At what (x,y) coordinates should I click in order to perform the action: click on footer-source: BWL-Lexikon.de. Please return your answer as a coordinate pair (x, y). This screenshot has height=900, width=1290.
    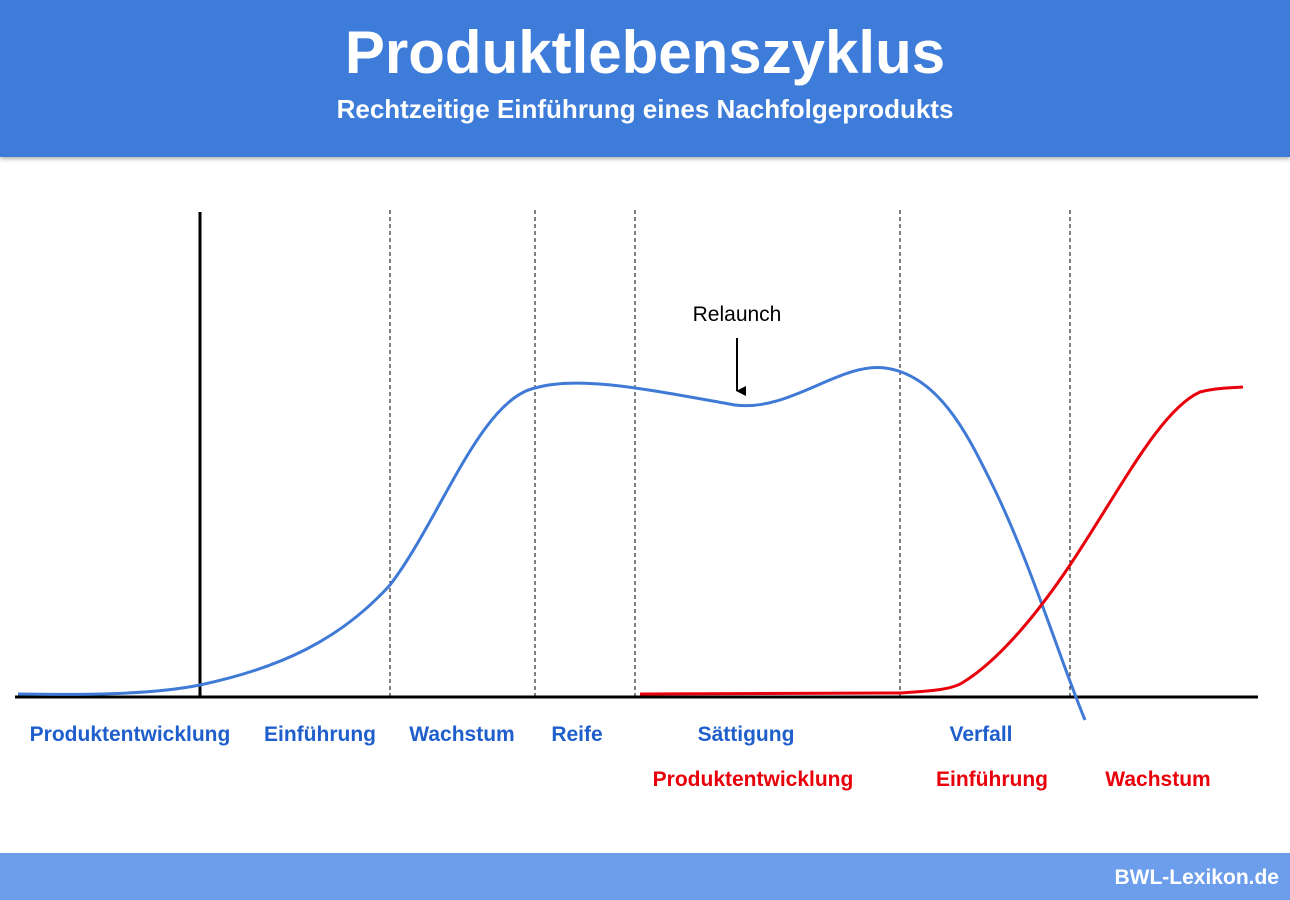
    Looking at the image, I should click on (1196, 877).